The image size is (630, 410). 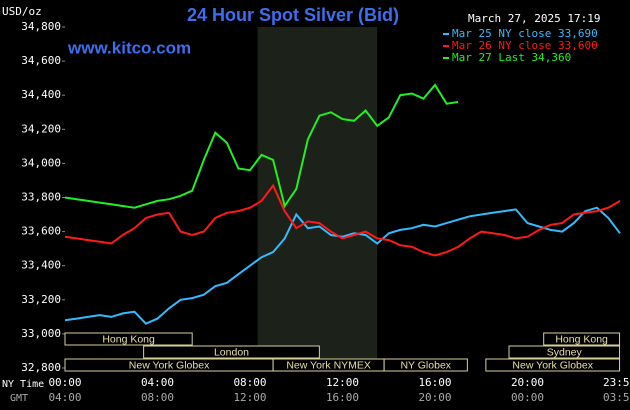 I want to click on x-tick-label: 04:00, so click(x=157, y=382).